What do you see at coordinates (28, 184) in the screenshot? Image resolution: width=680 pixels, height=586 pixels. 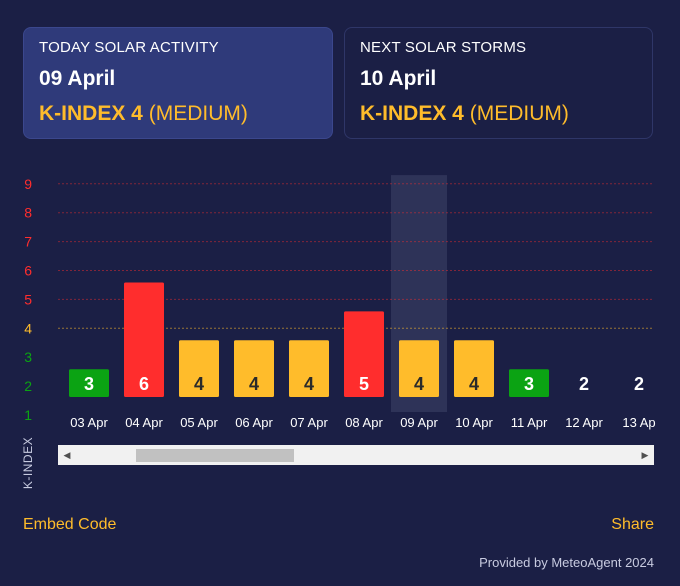 I see `y-tick-label: 9` at bounding box center [28, 184].